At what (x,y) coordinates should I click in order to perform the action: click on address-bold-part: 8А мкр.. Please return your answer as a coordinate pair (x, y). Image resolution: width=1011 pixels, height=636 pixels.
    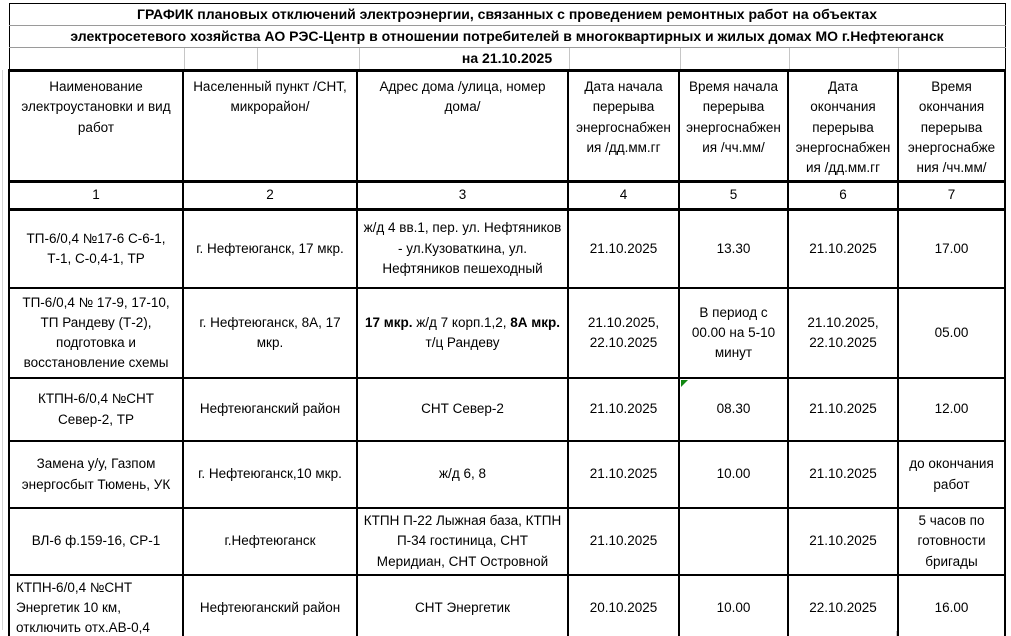
    Looking at the image, I should click on (535, 322).